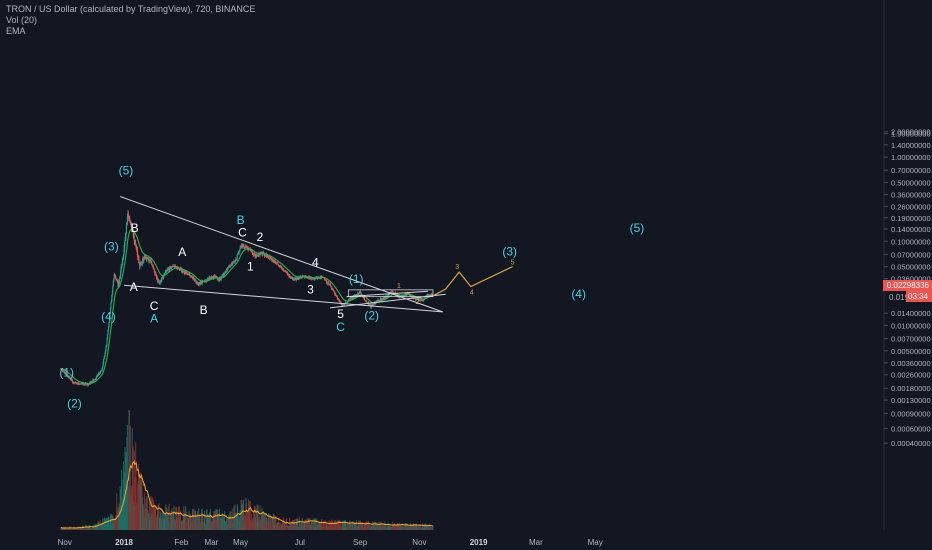 Image resolution: width=932 pixels, height=550 pixels. What do you see at coordinates (911, 206) in the screenshot?
I see `price-tick-label: 0.26000000` at bounding box center [911, 206].